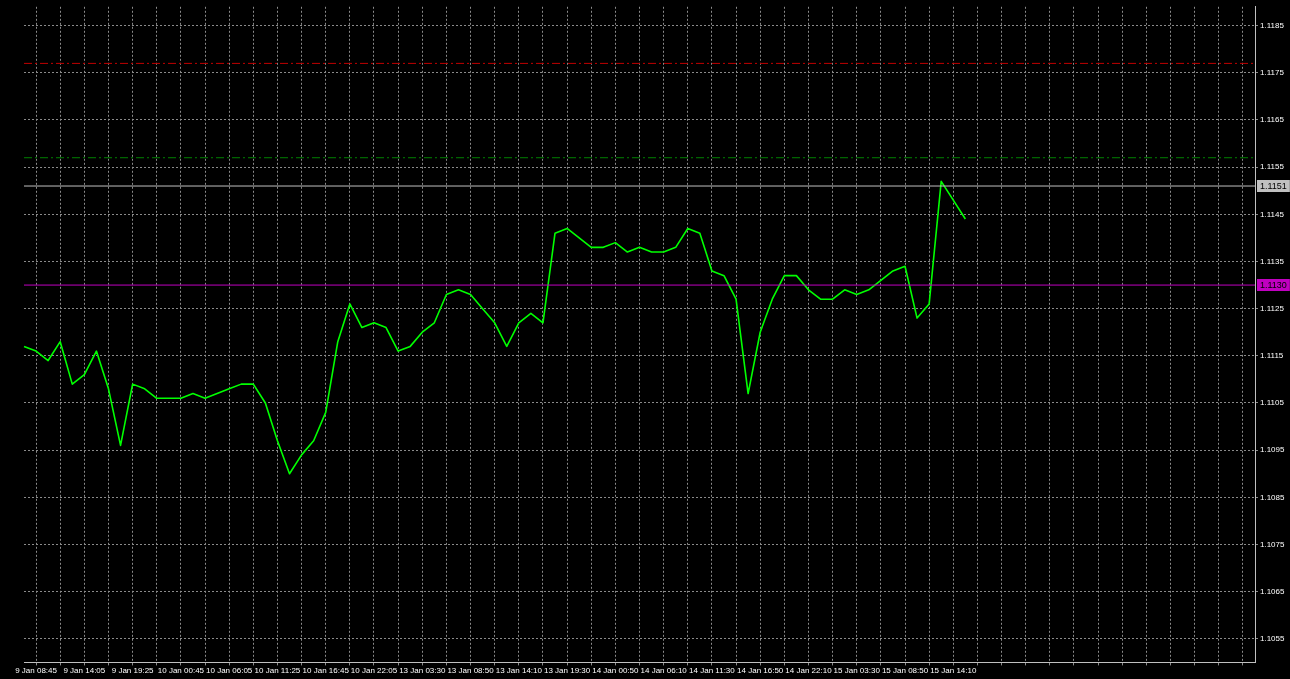 The height and width of the screenshot is (679, 1290). I want to click on ref-line-label: 1.1130, so click(1273, 284).